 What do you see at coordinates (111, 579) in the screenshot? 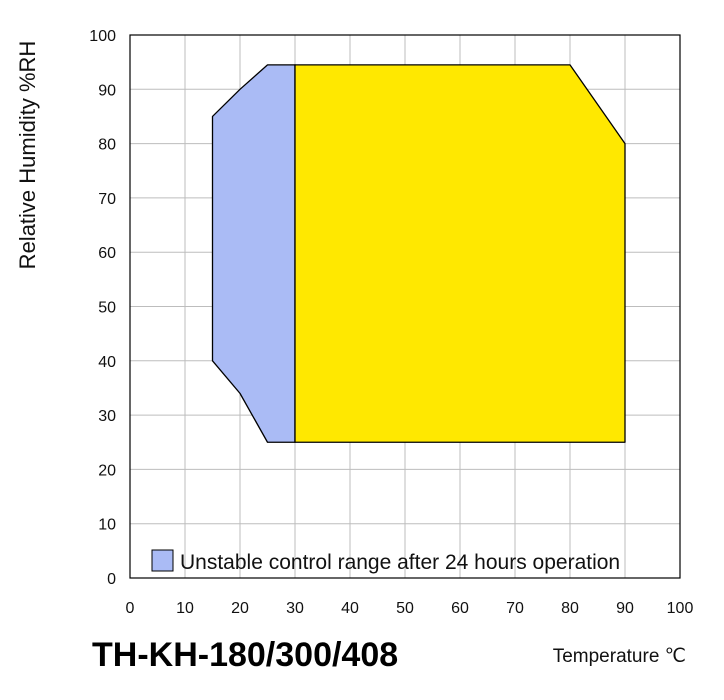
I see `y-tick-label: 0` at bounding box center [111, 579].